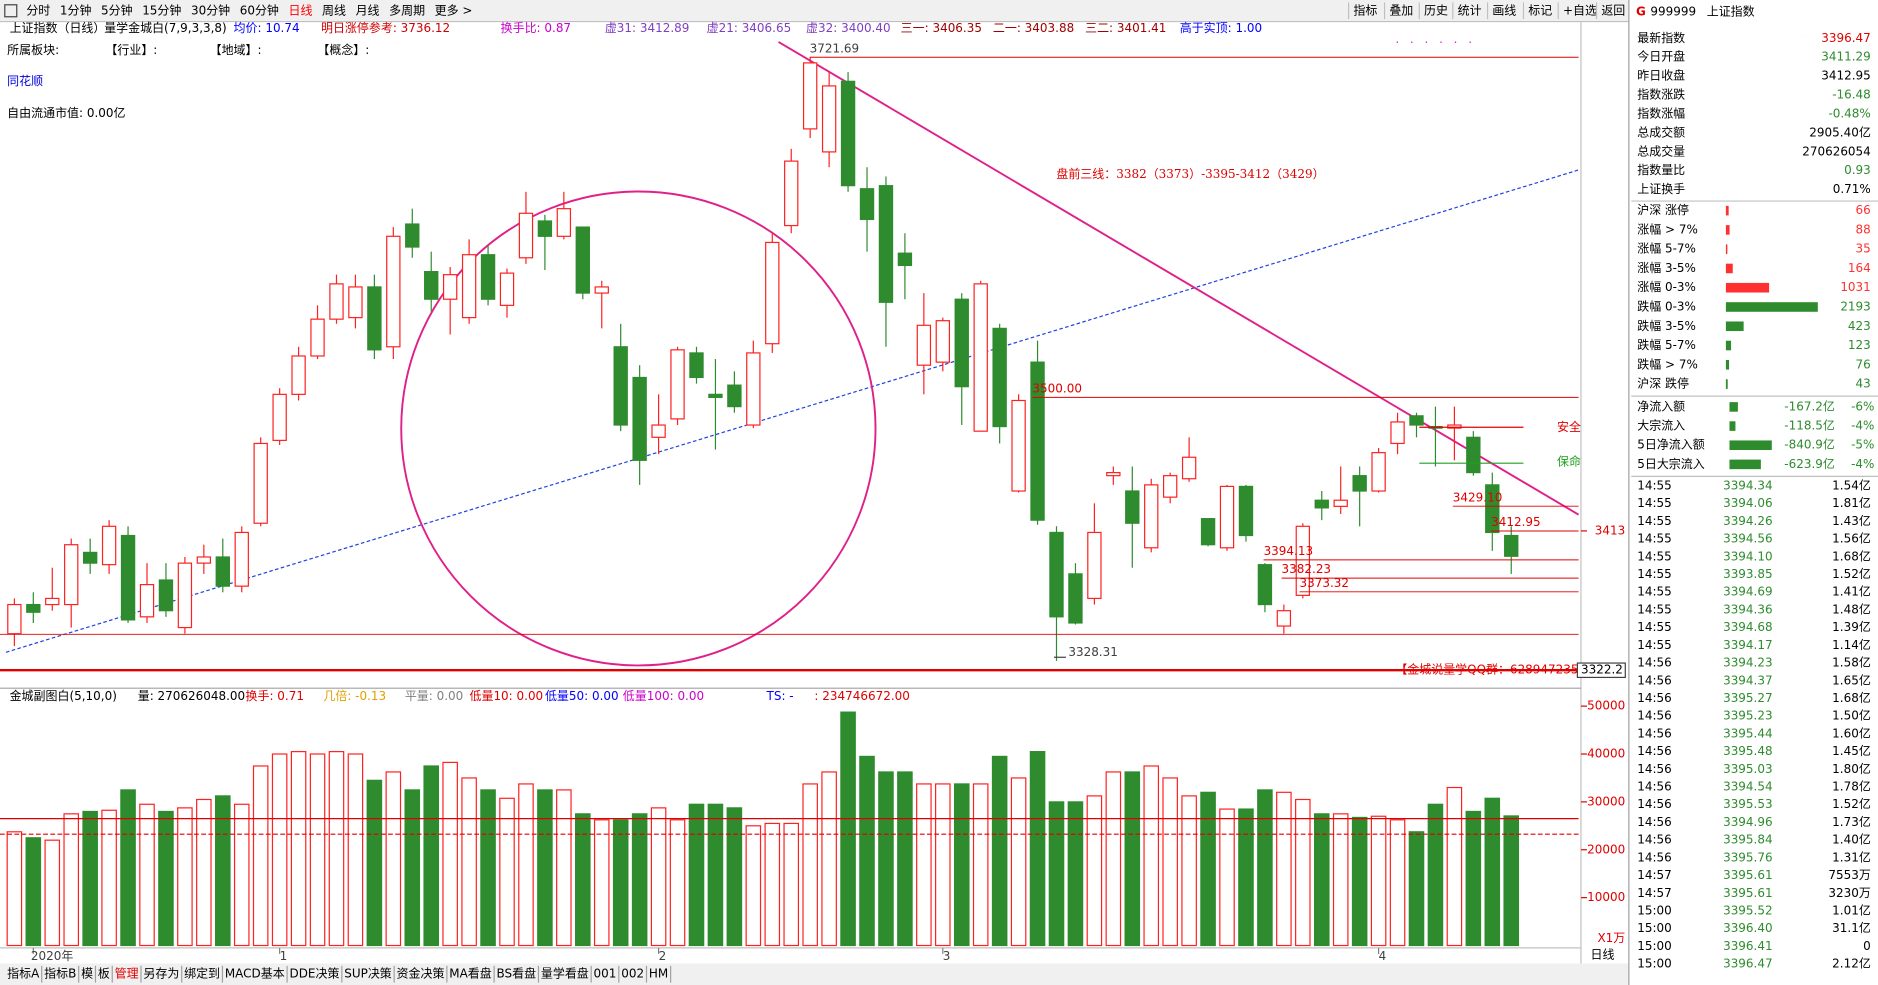 Image resolution: width=1878 pixels, height=985 pixels. Describe the element at coordinates (1470, 10) in the screenshot. I see `tool-button: 统计` at that location.